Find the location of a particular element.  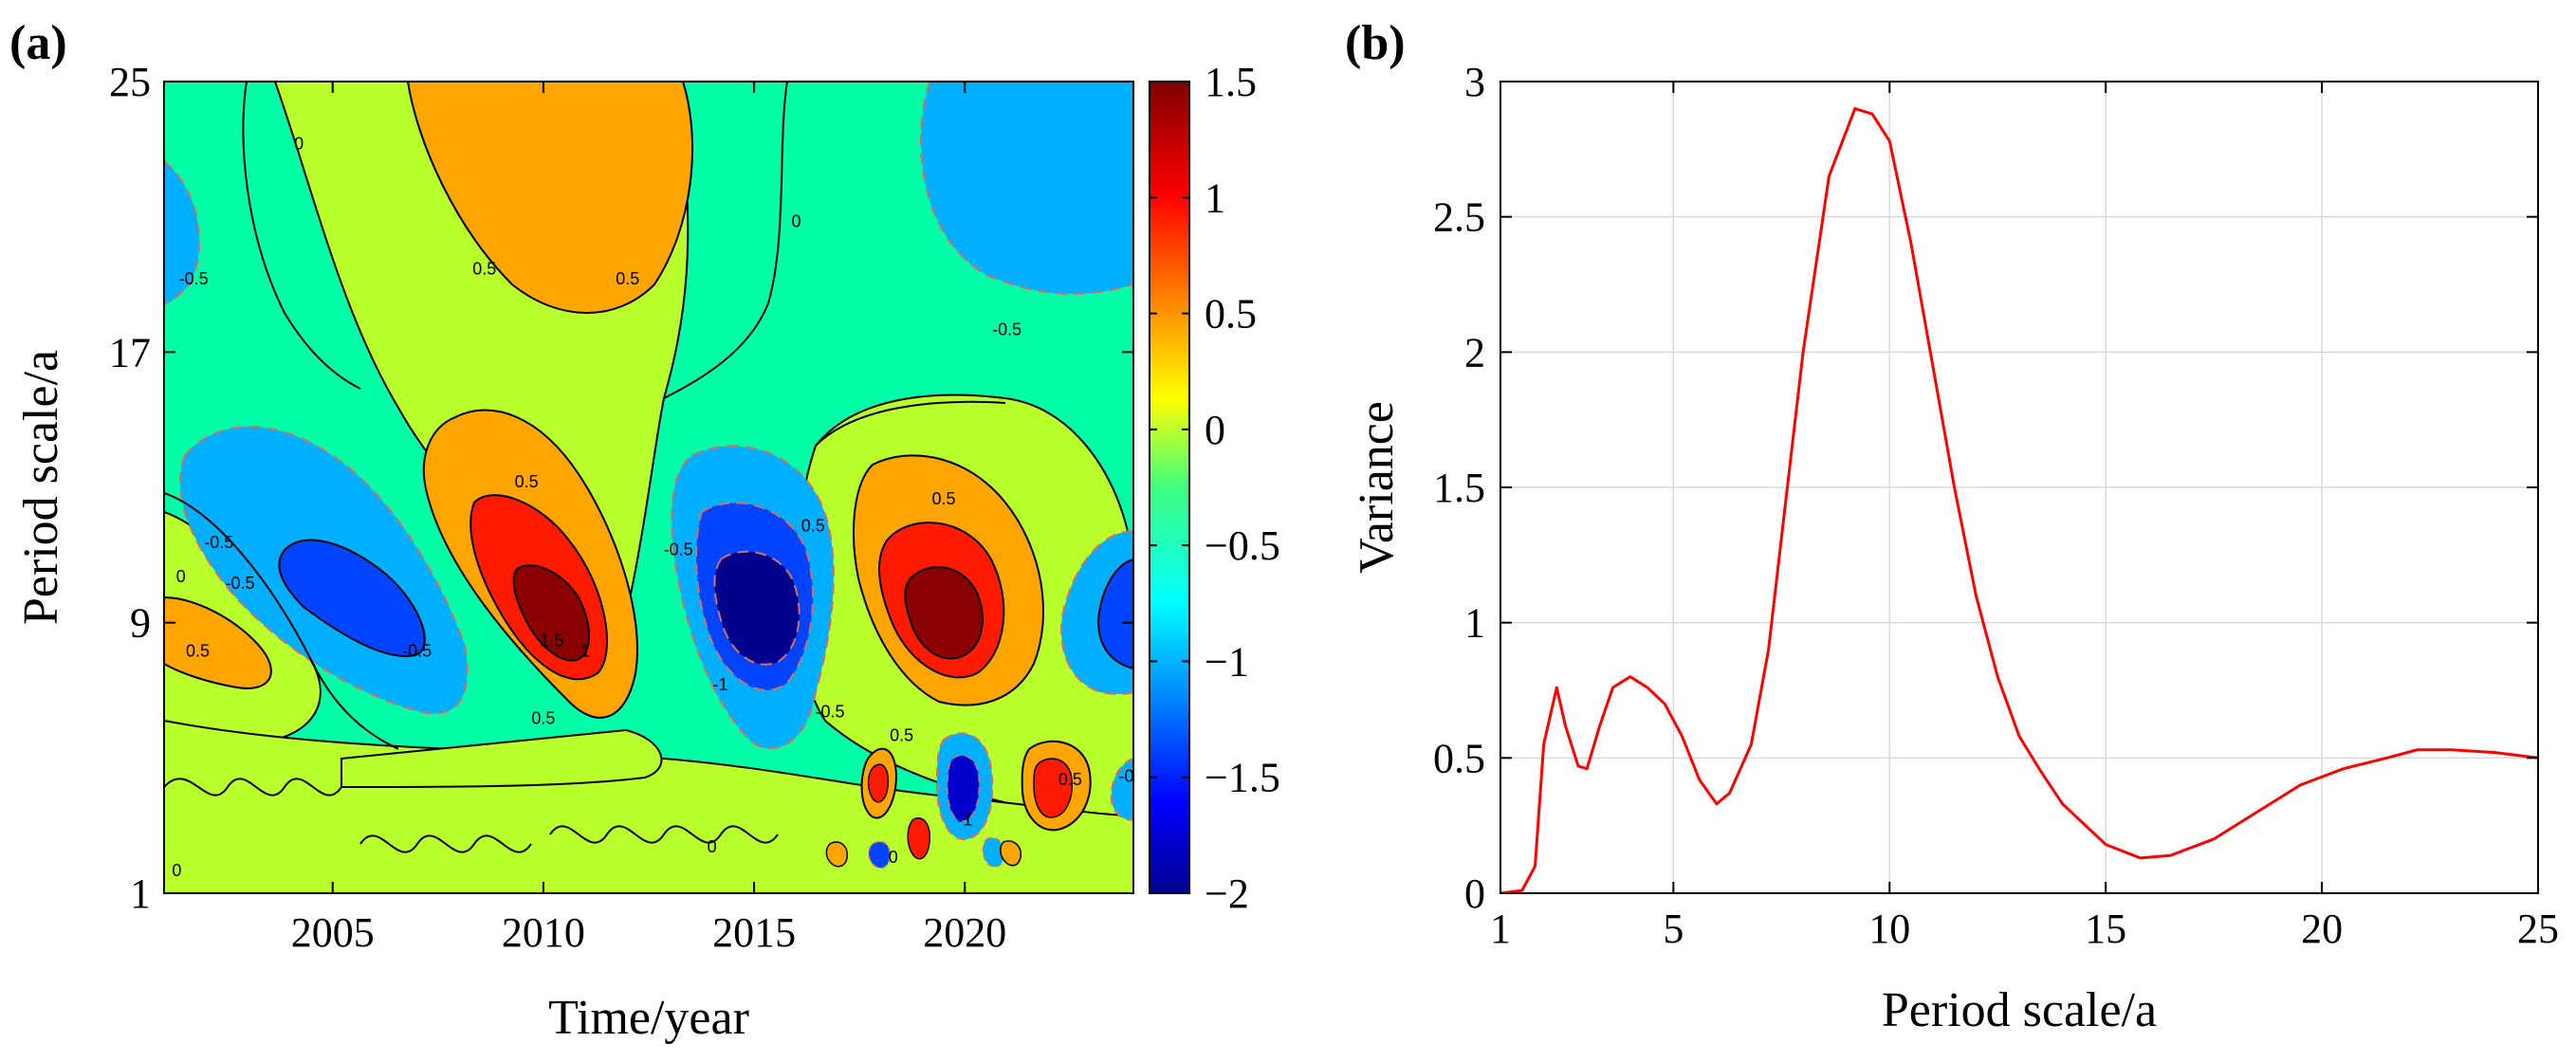

zero-contour-wiggles is located at coordinates (471, 815).